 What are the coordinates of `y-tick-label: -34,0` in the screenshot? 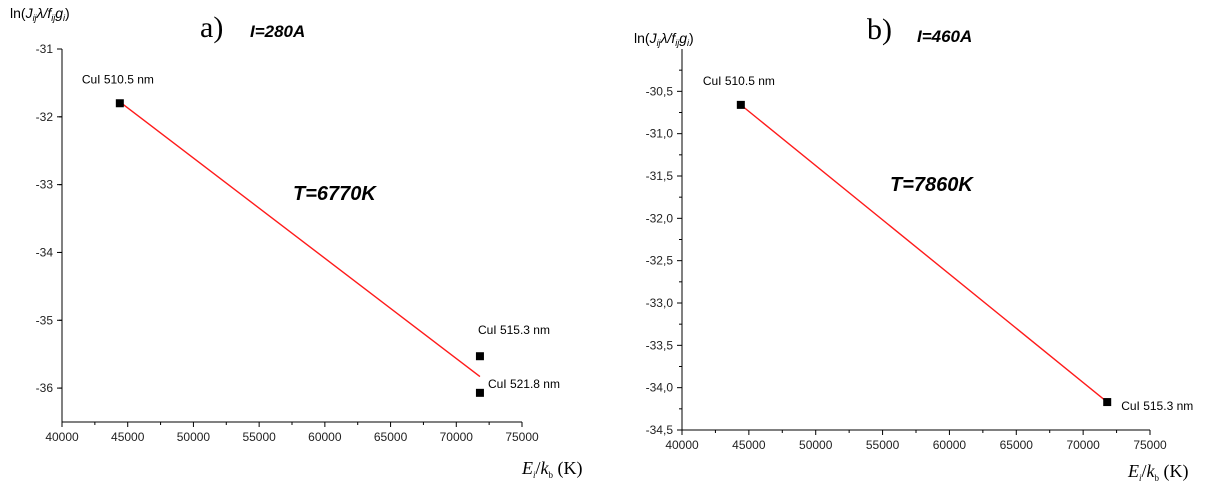 It's located at (660, 388).